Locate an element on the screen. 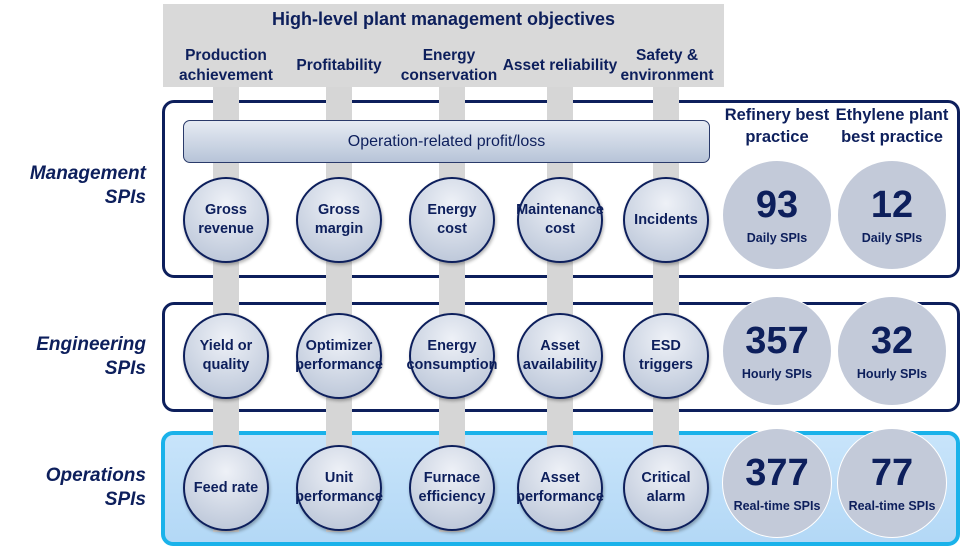 This screenshot has width=960, height=547. objective: Production achievement is located at coordinates (226, 65).